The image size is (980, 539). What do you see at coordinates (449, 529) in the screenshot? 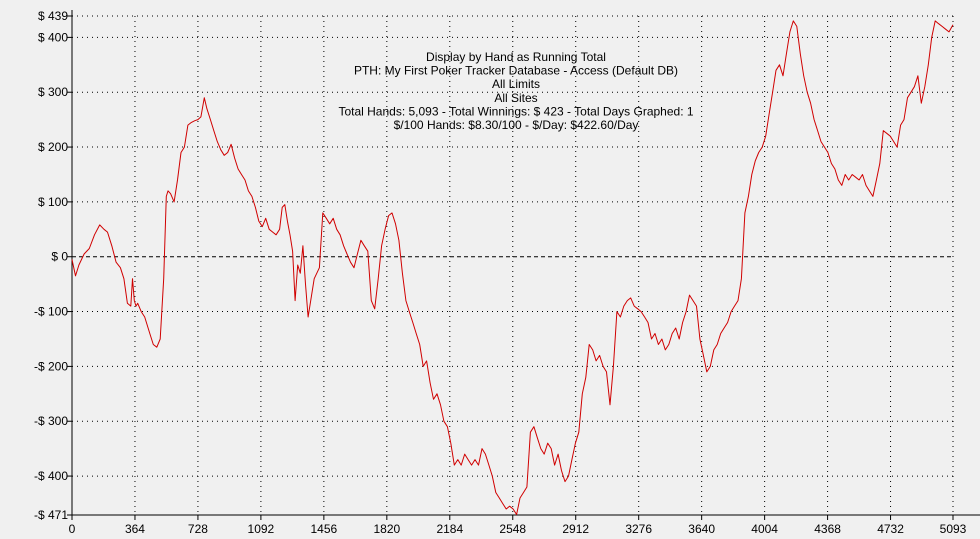
I see `x-tick-label: 2184` at bounding box center [449, 529].